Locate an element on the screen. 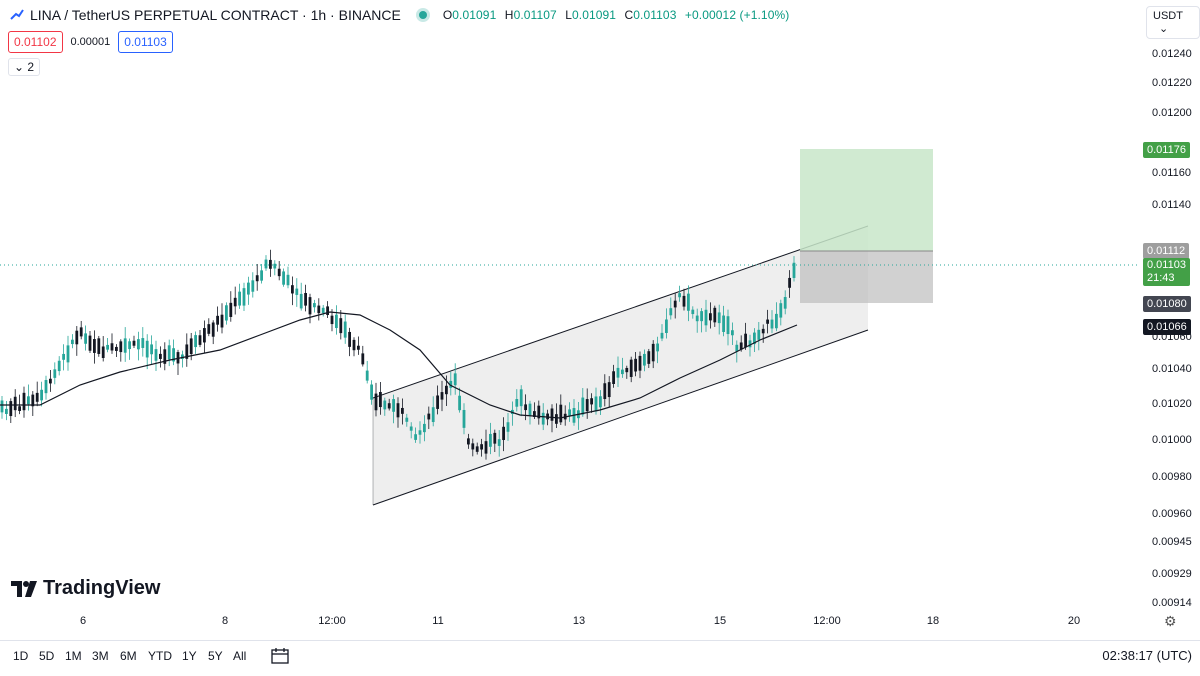 The width and height of the screenshot is (1200, 676). price-tick: 0.00980 is located at coordinates (1172, 477).